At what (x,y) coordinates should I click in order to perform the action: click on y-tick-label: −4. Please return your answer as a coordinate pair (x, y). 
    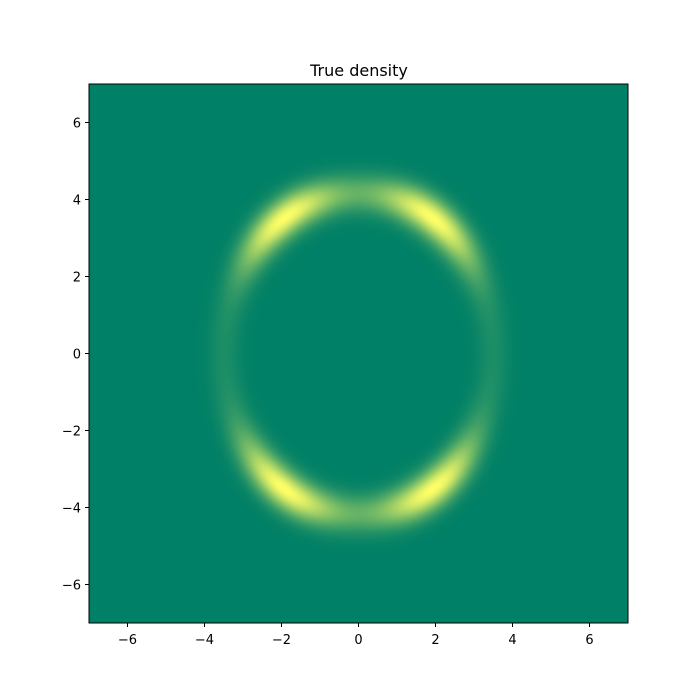
    Looking at the image, I should click on (71, 509).